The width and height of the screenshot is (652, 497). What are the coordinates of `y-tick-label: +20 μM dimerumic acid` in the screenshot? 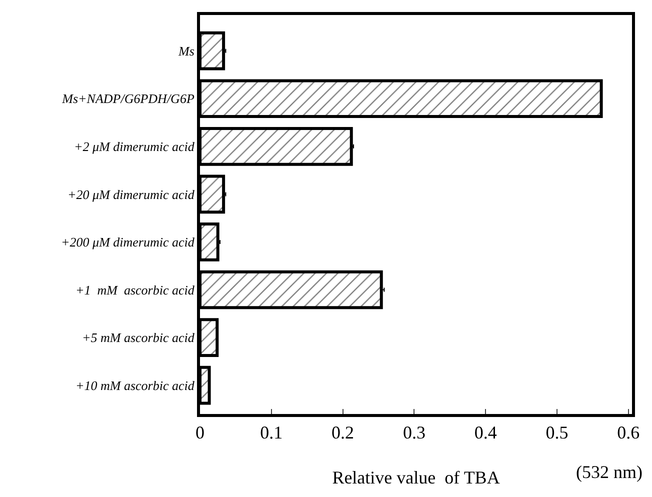 It's located at (131, 194).